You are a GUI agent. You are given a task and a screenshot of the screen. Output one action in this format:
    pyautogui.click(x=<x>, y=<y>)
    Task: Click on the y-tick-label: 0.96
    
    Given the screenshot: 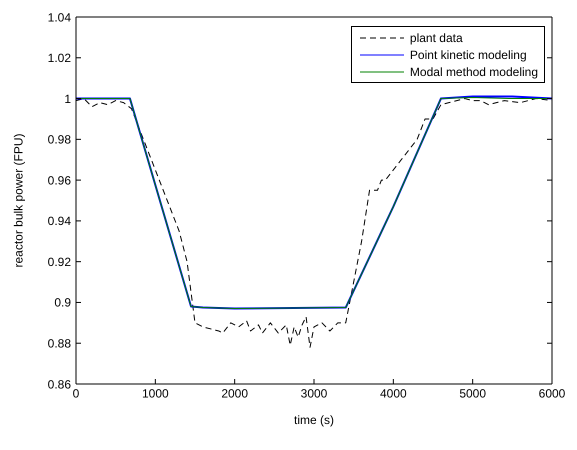 What is the action you would take?
    pyautogui.click(x=60, y=180)
    